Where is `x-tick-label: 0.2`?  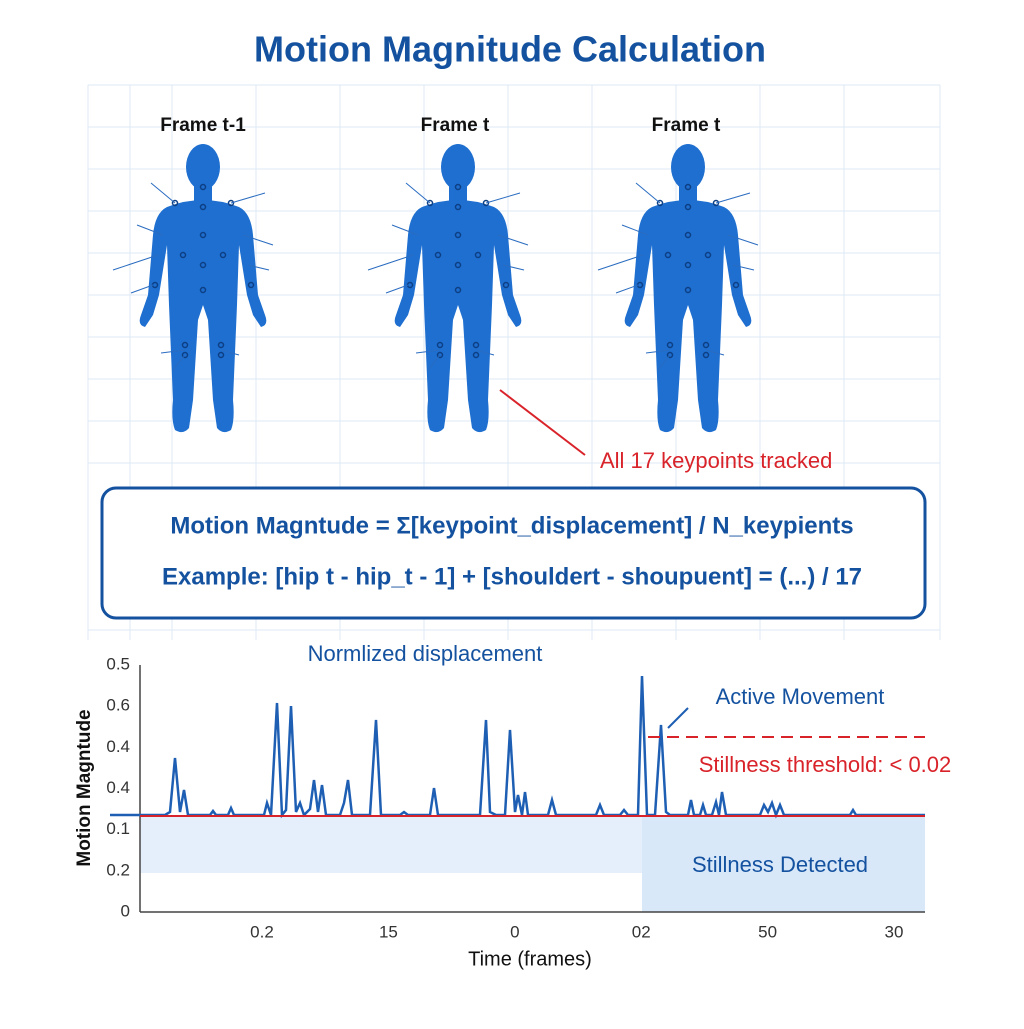 x-tick-label: 0.2 is located at coordinates (262, 931).